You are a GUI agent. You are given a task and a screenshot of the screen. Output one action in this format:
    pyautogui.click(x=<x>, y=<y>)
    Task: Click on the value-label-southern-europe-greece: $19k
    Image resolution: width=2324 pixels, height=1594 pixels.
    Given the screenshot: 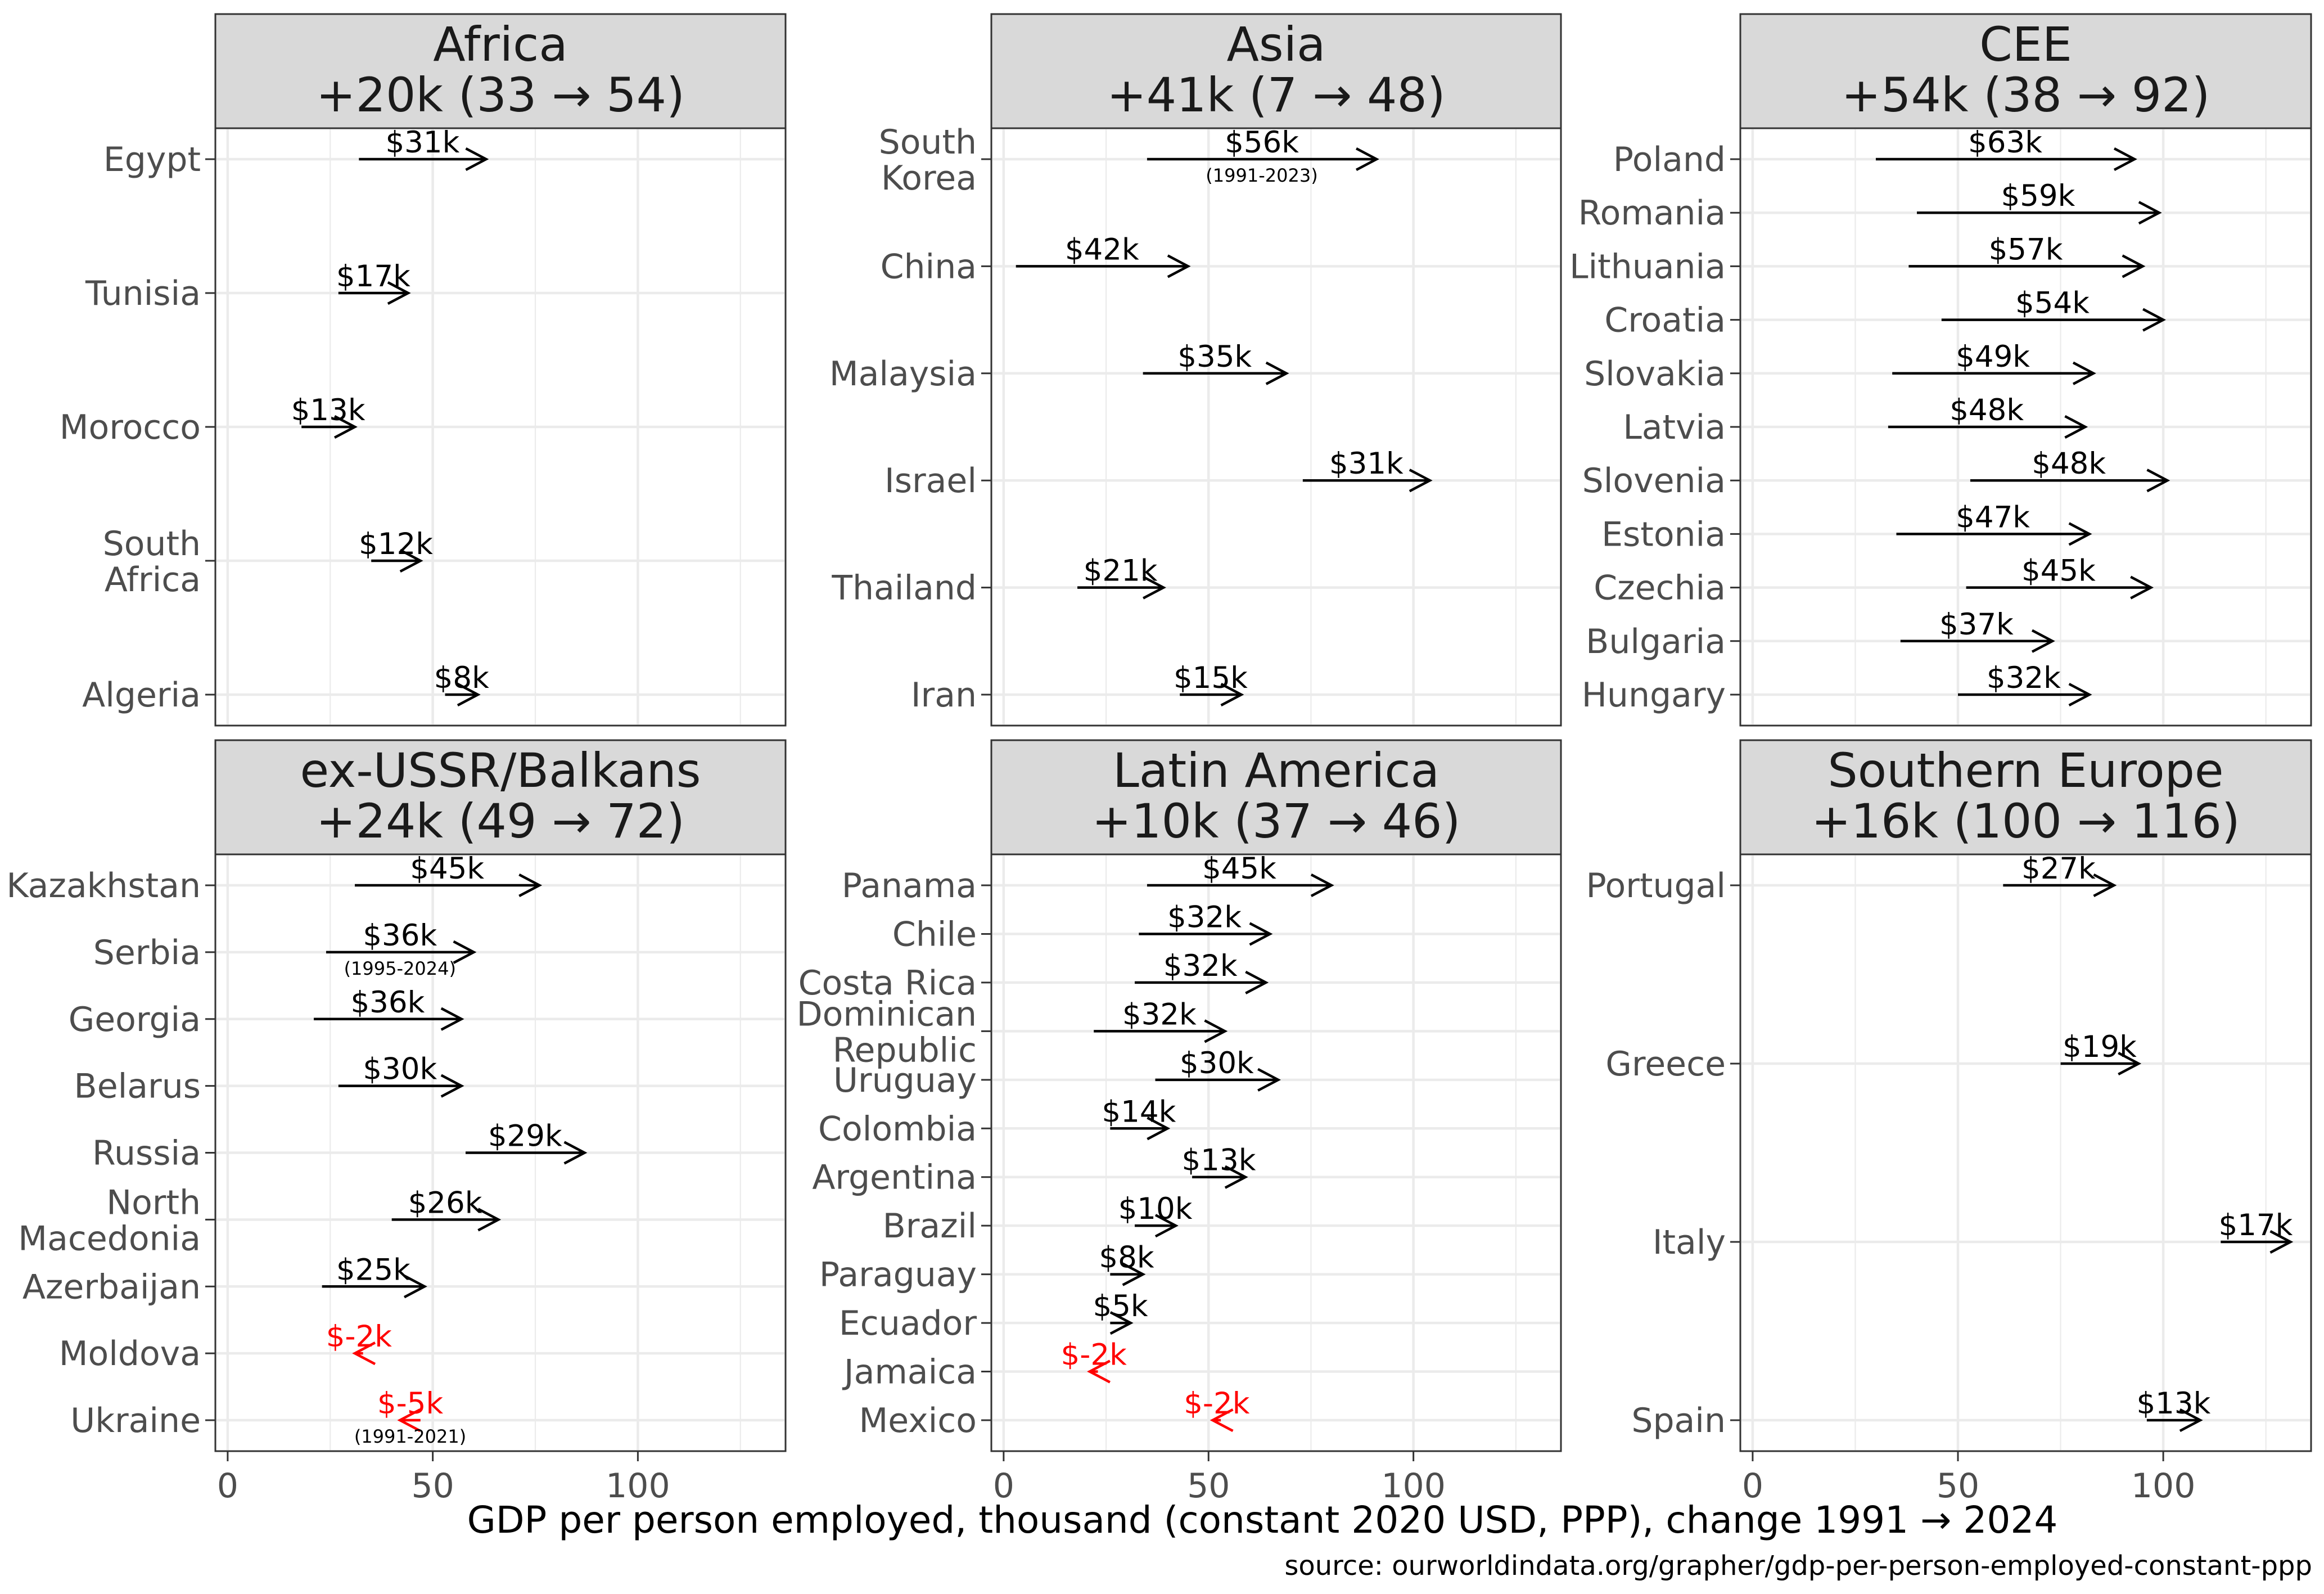 What is the action you would take?
    pyautogui.click(x=2100, y=1047)
    